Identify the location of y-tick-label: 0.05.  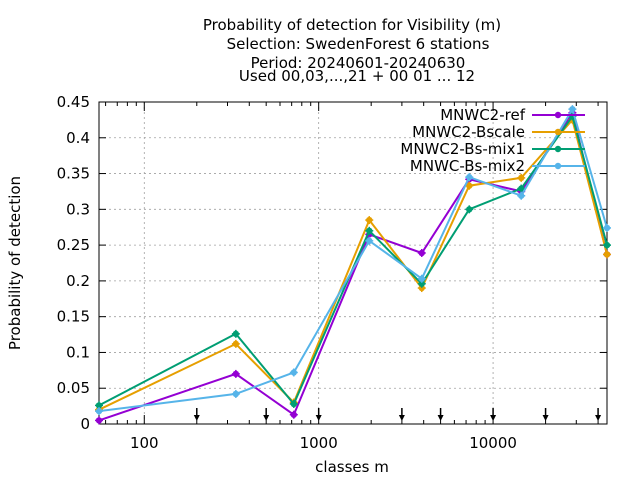
(73, 388).